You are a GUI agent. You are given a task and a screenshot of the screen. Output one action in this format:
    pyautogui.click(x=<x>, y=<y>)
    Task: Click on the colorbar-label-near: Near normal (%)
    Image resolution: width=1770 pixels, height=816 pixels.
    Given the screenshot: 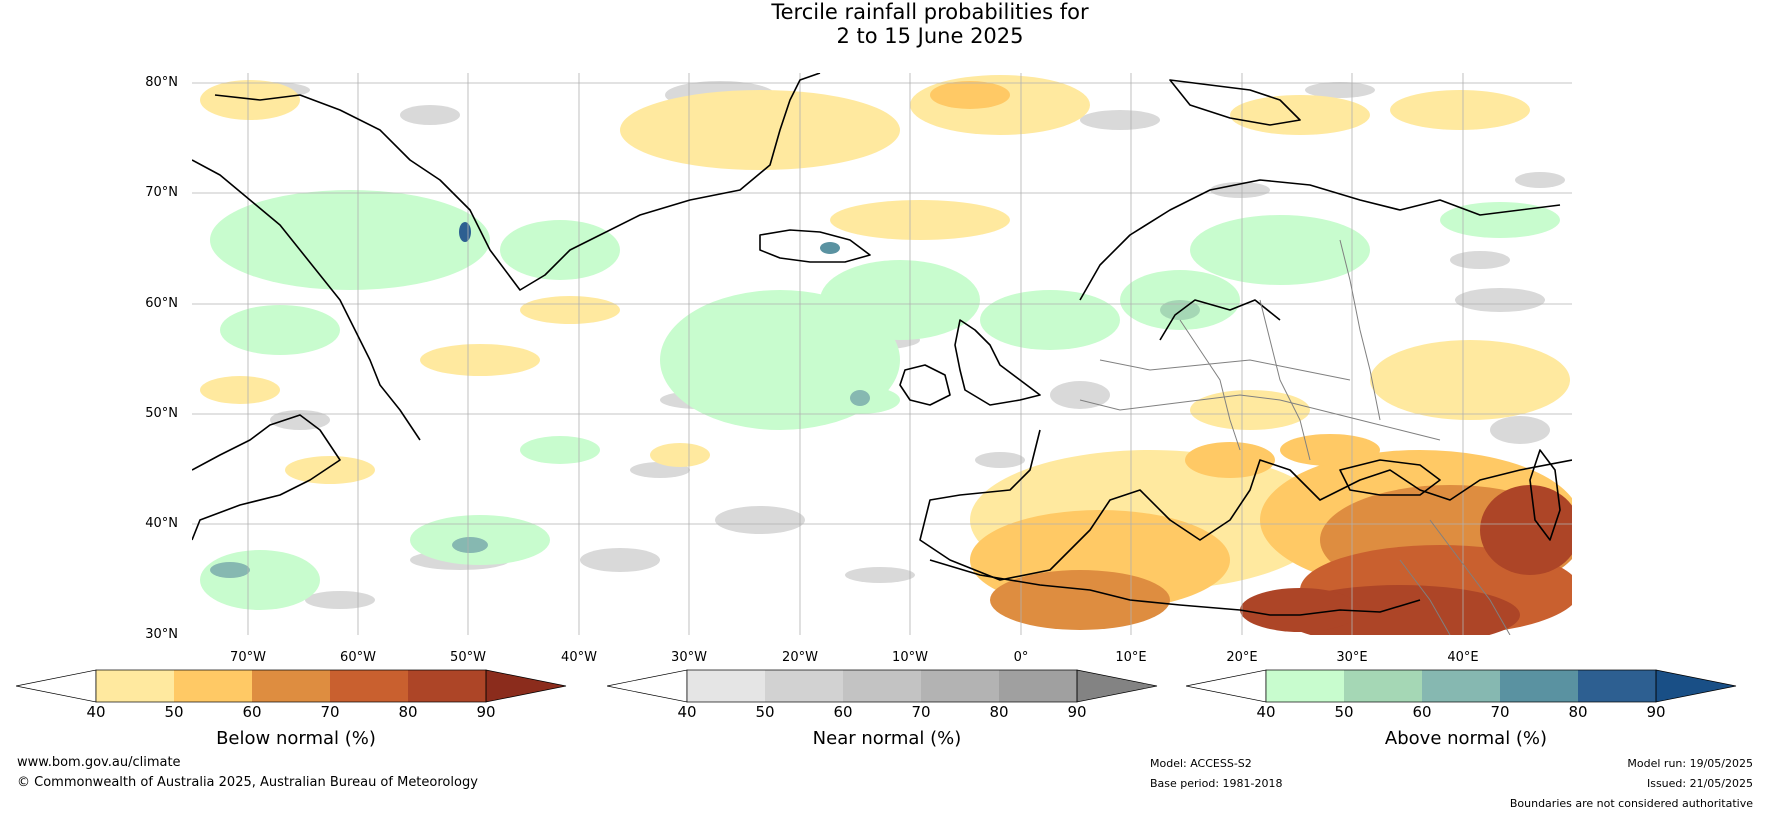 What is the action you would take?
    pyautogui.click(x=887, y=738)
    